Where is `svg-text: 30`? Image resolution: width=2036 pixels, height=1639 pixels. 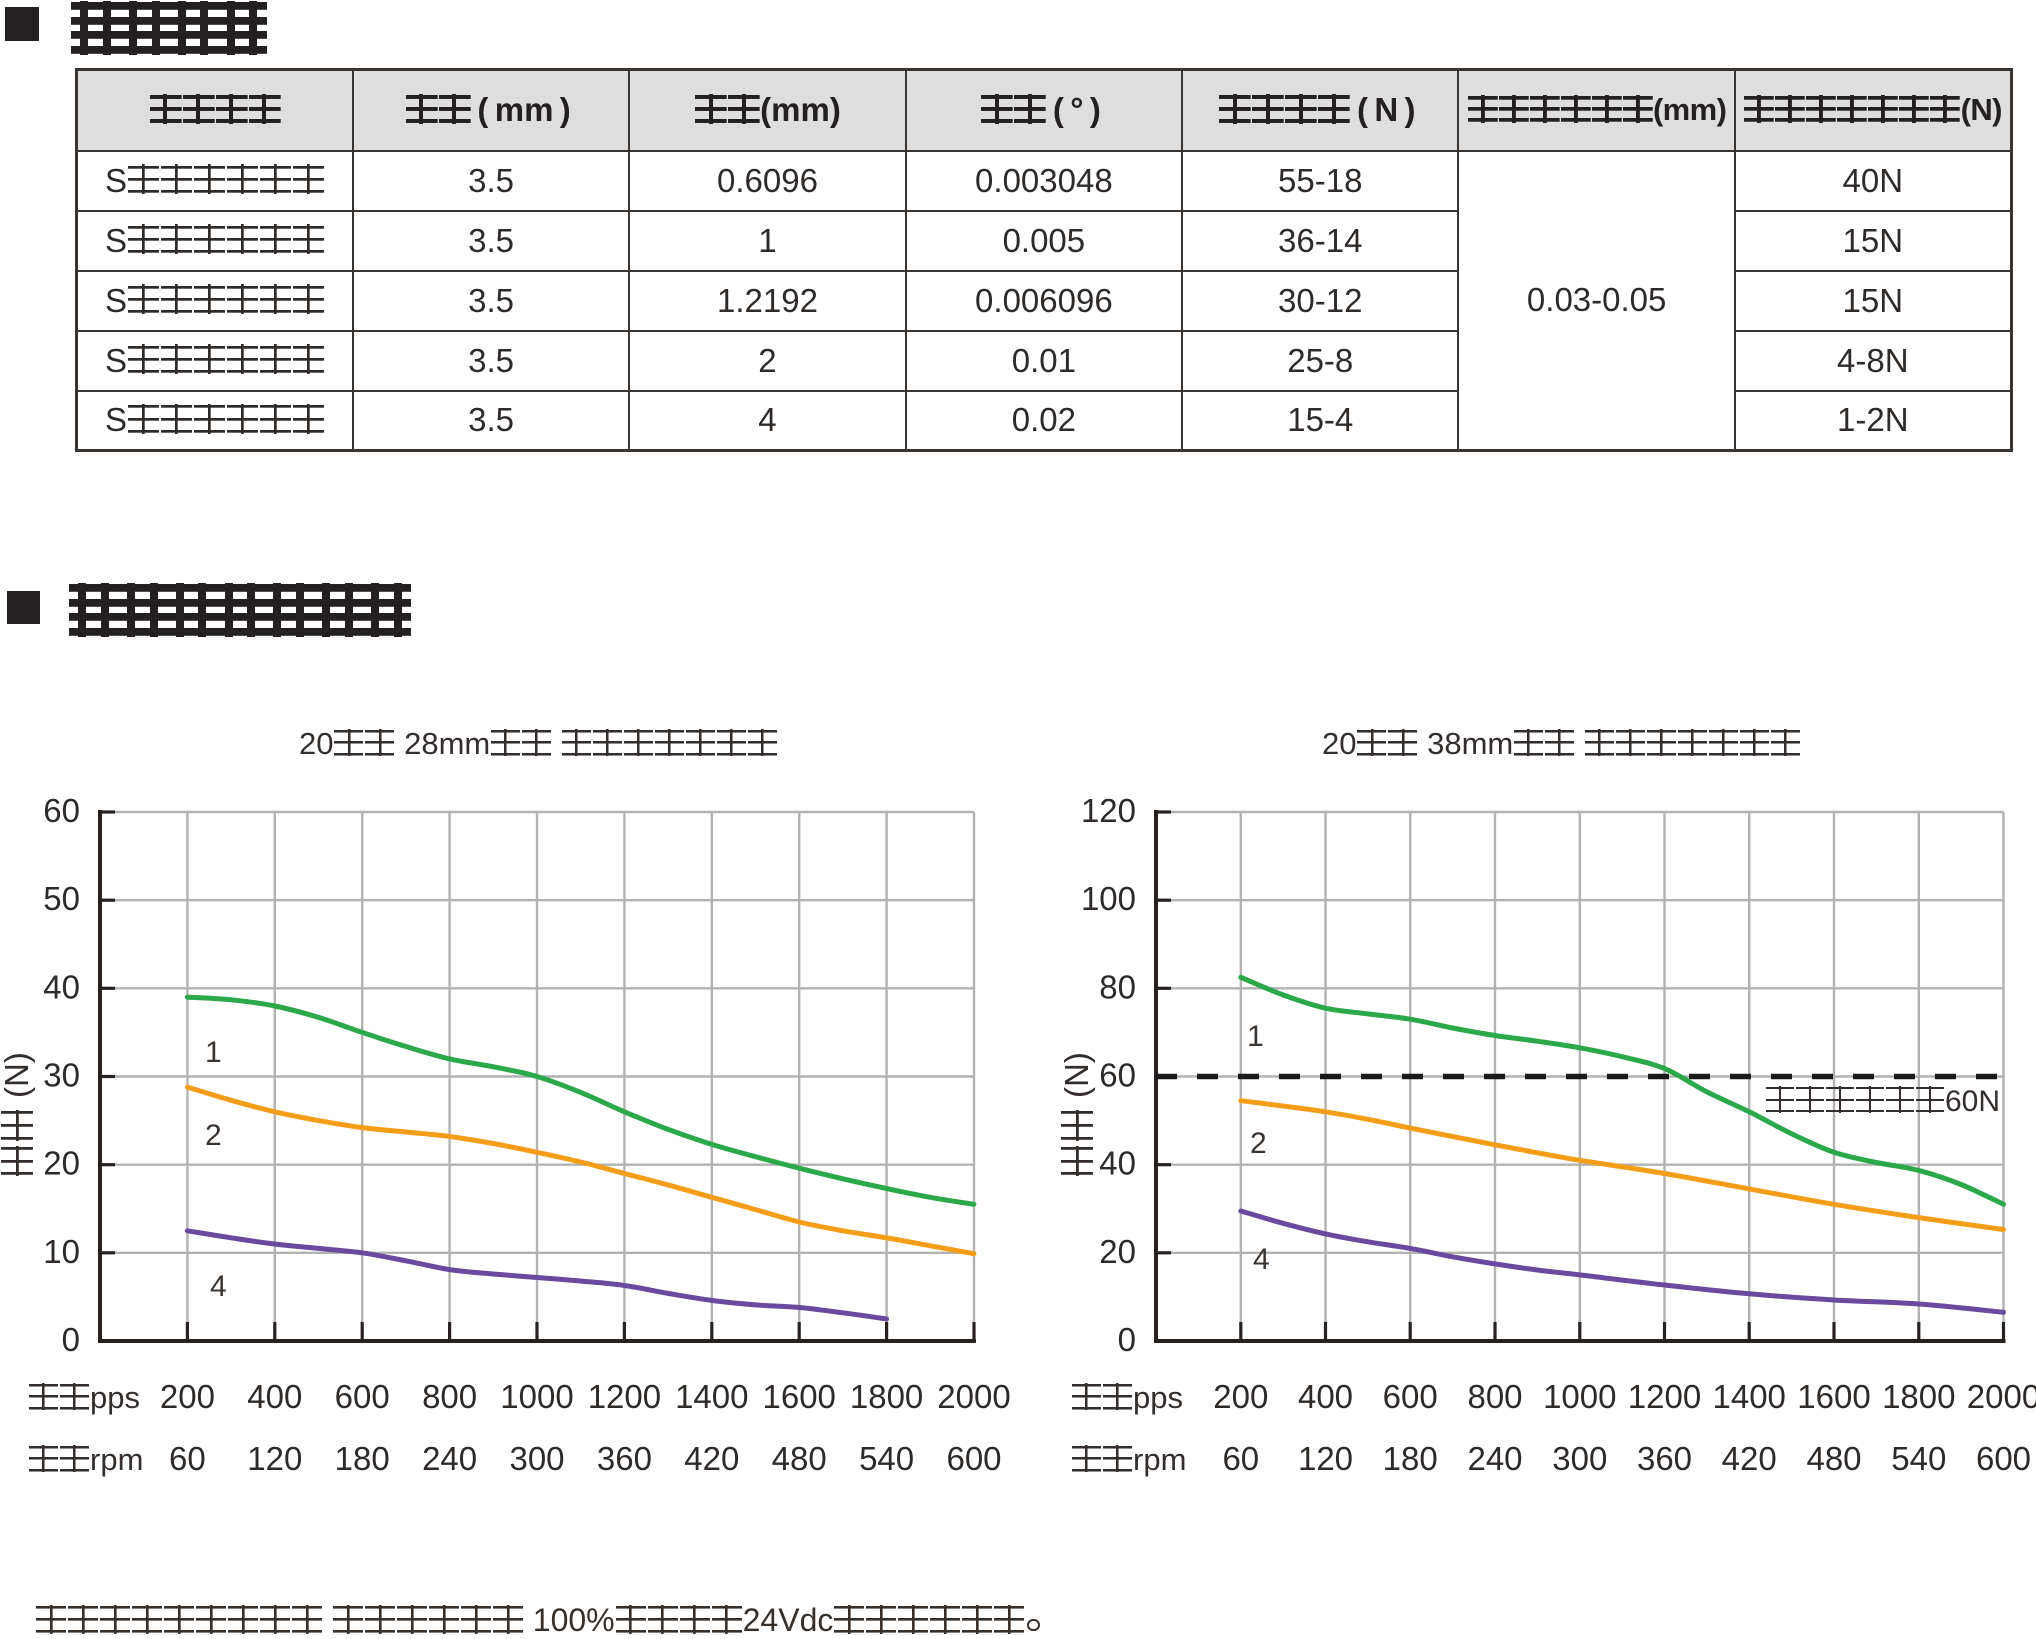
svg-text: 30 is located at coordinates (61, 1075).